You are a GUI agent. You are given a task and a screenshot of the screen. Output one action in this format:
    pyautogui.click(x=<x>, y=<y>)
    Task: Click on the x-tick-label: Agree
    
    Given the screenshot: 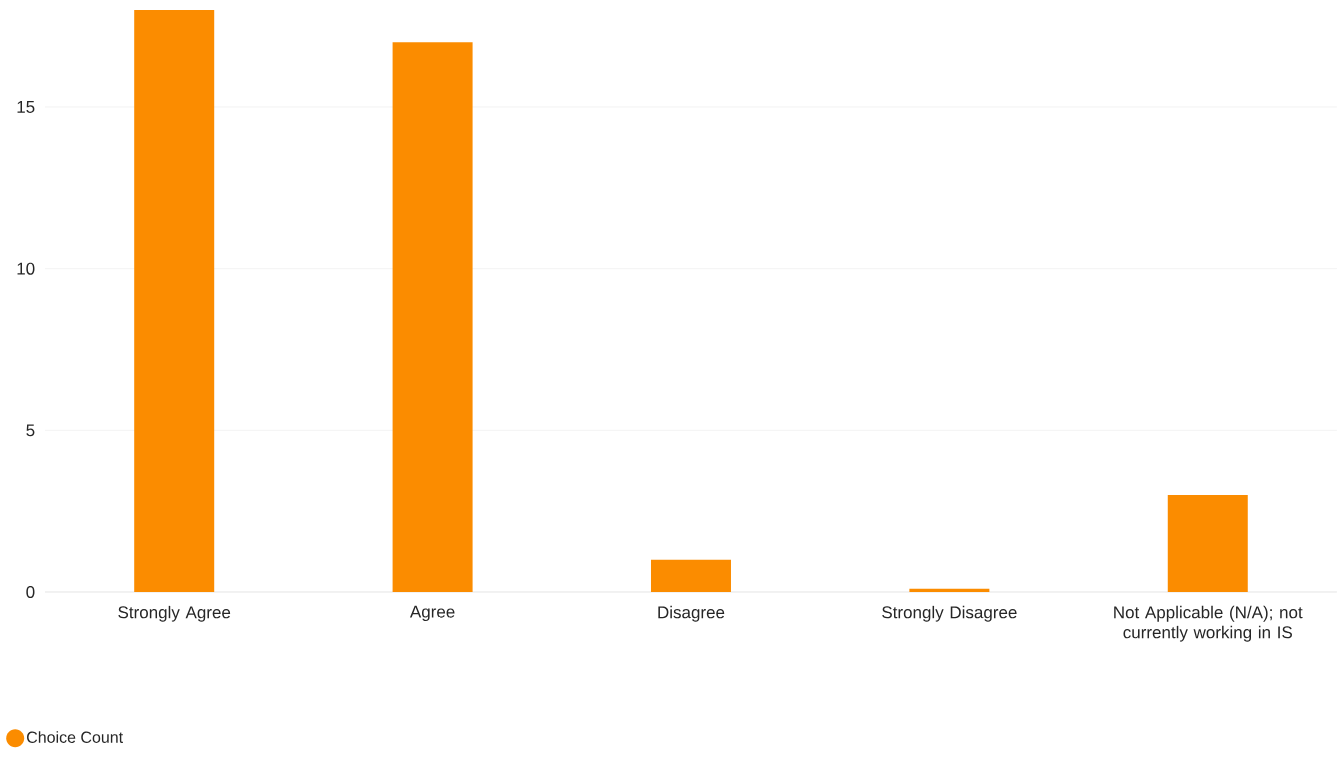 What is the action you would take?
    pyautogui.click(x=432, y=613)
    